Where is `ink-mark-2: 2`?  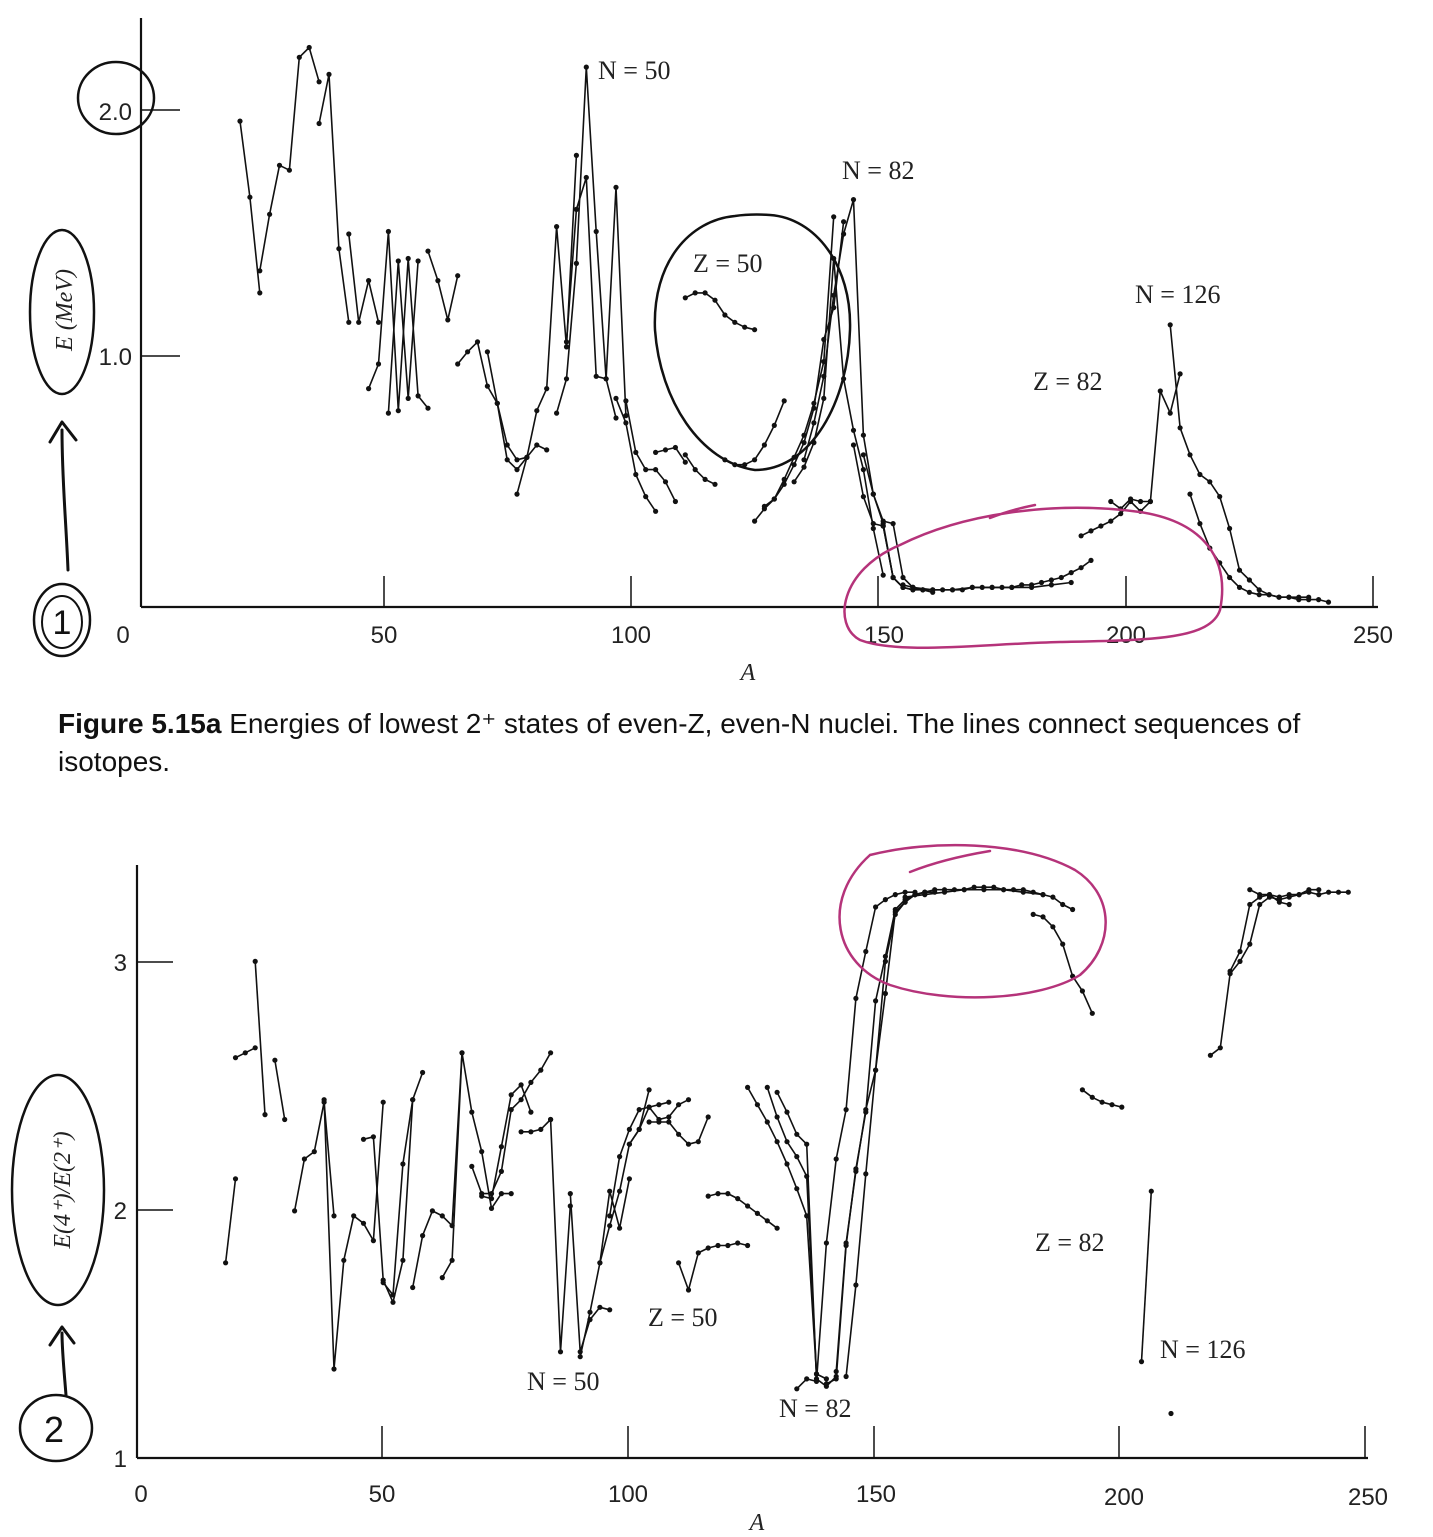
ink-mark-2: 2 is located at coordinates (54, 1429).